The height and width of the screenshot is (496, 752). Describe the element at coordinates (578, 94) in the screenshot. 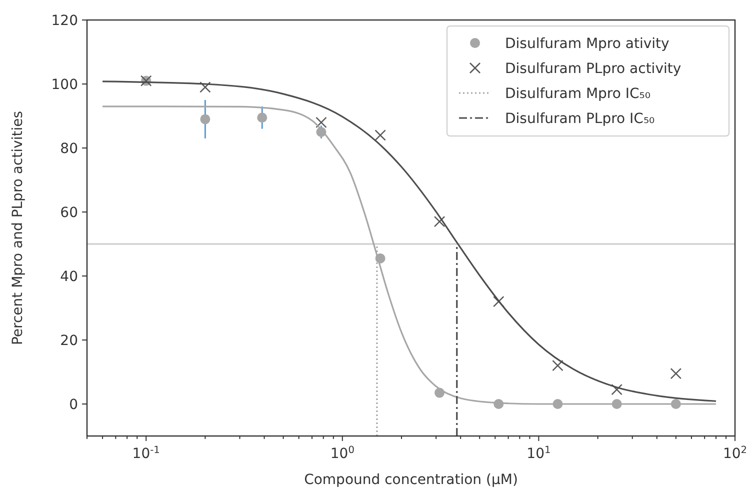

I see `legend-label: Disulfuram Mpro IC₅₀` at that location.